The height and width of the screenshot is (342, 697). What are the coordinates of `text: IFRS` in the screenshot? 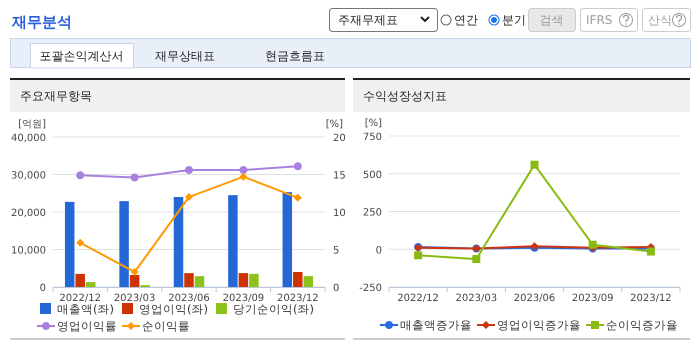 It's located at (599, 20).